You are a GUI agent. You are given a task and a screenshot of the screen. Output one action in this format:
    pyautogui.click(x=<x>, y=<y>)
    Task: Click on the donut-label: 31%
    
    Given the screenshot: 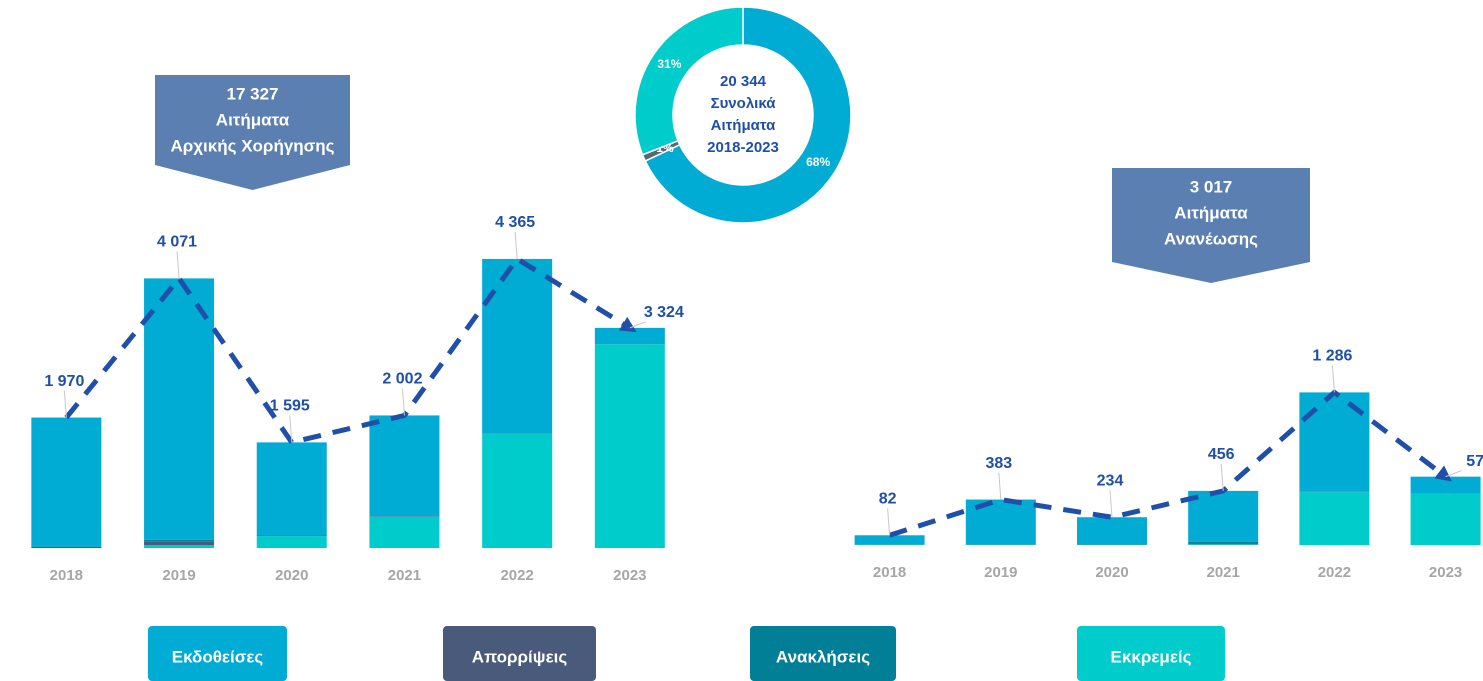 What is the action you would take?
    pyautogui.click(x=669, y=64)
    